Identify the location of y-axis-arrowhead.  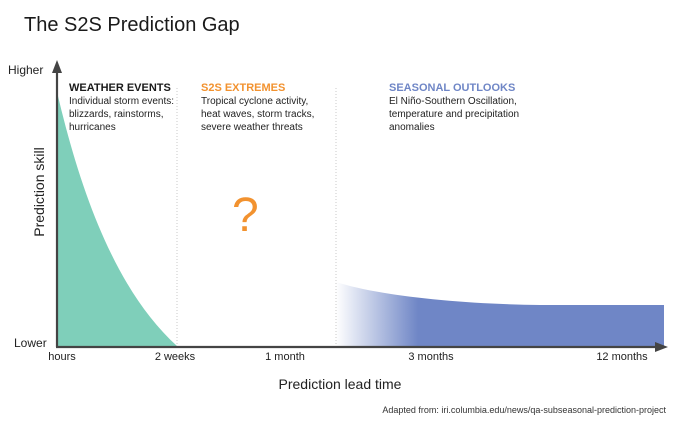
(57, 66).